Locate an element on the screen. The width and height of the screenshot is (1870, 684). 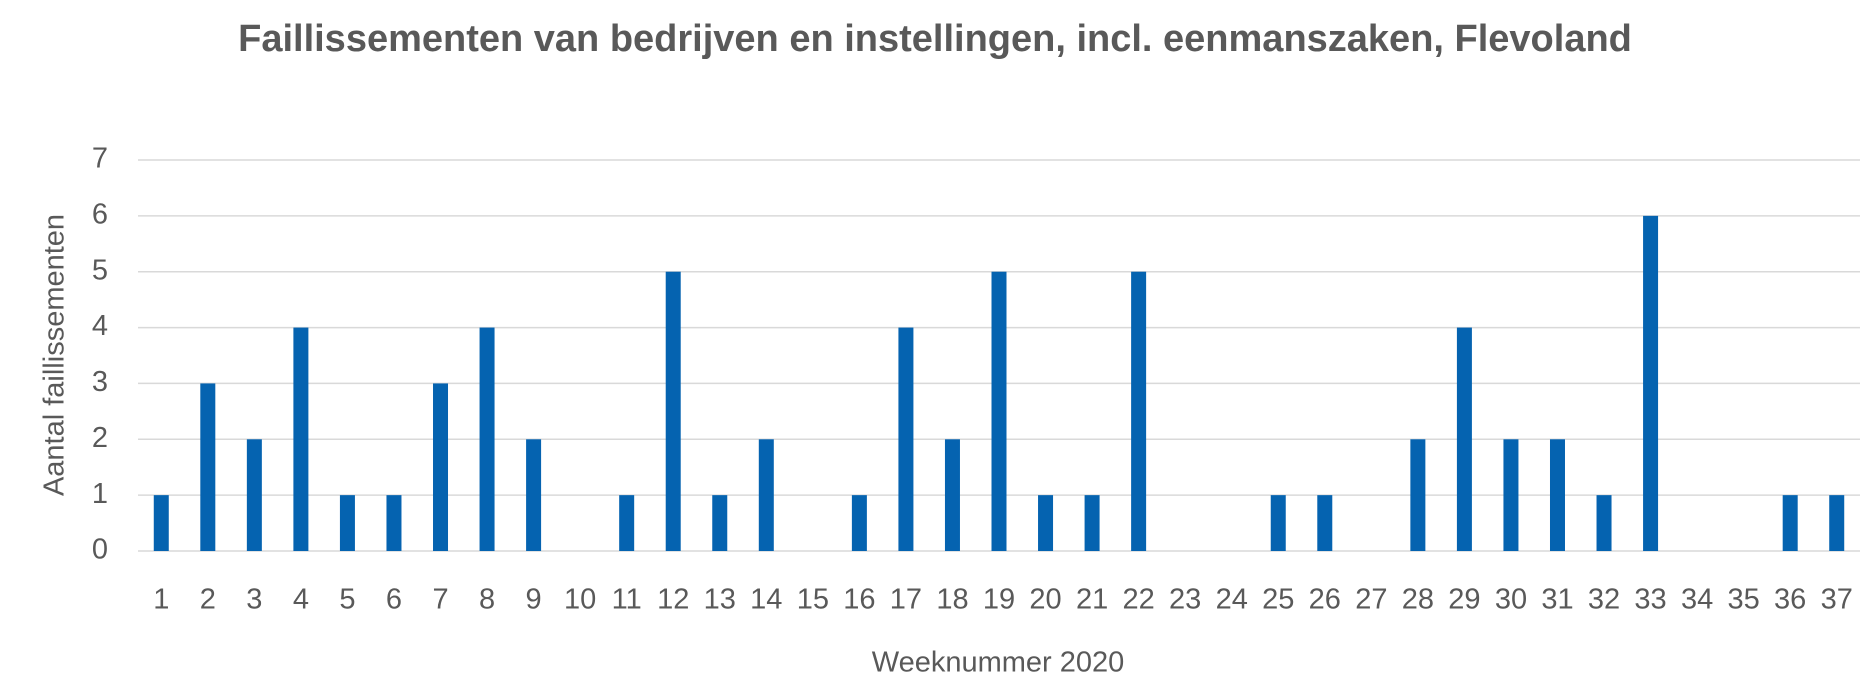
x-tick-label: 21 is located at coordinates (1092, 600).